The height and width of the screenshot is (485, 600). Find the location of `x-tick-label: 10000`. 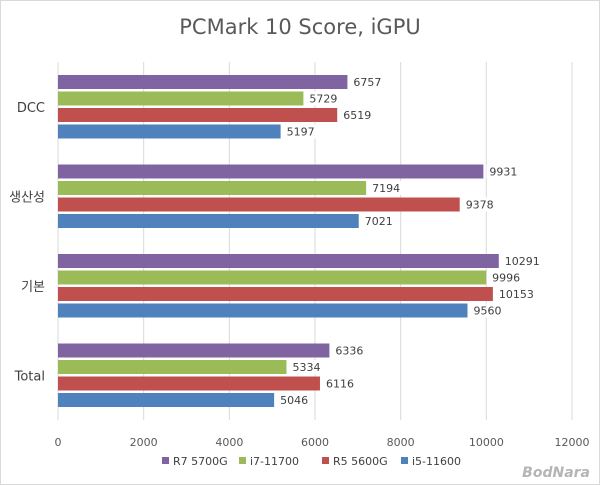

x-tick-label: 10000 is located at coordinates (486, 442).